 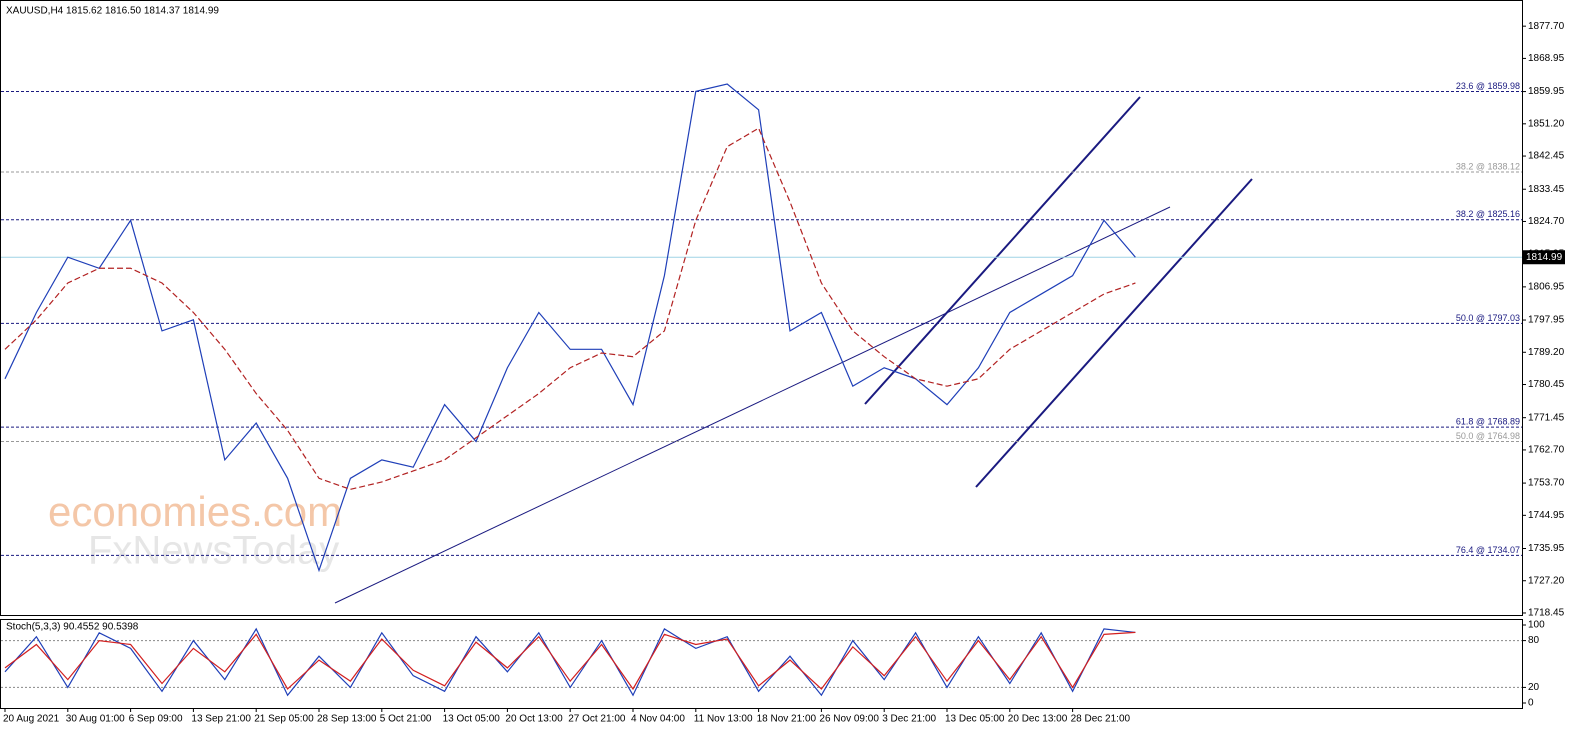 What do you see at coordinates (1546, 221) in the screenshot?
I see `y-tick-label: 1824.70` at bounding box center [1546, 221].